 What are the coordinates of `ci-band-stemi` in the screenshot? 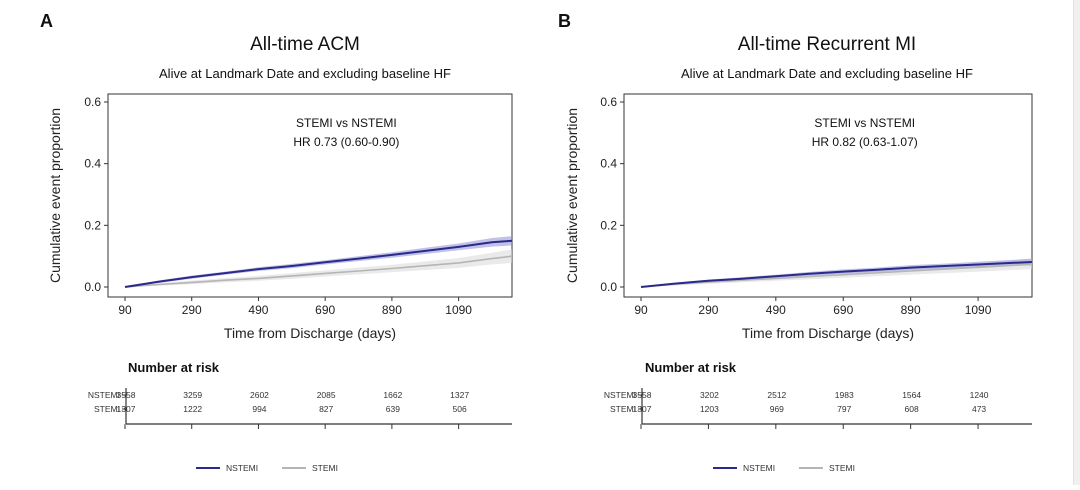 It's located at (318, 268).